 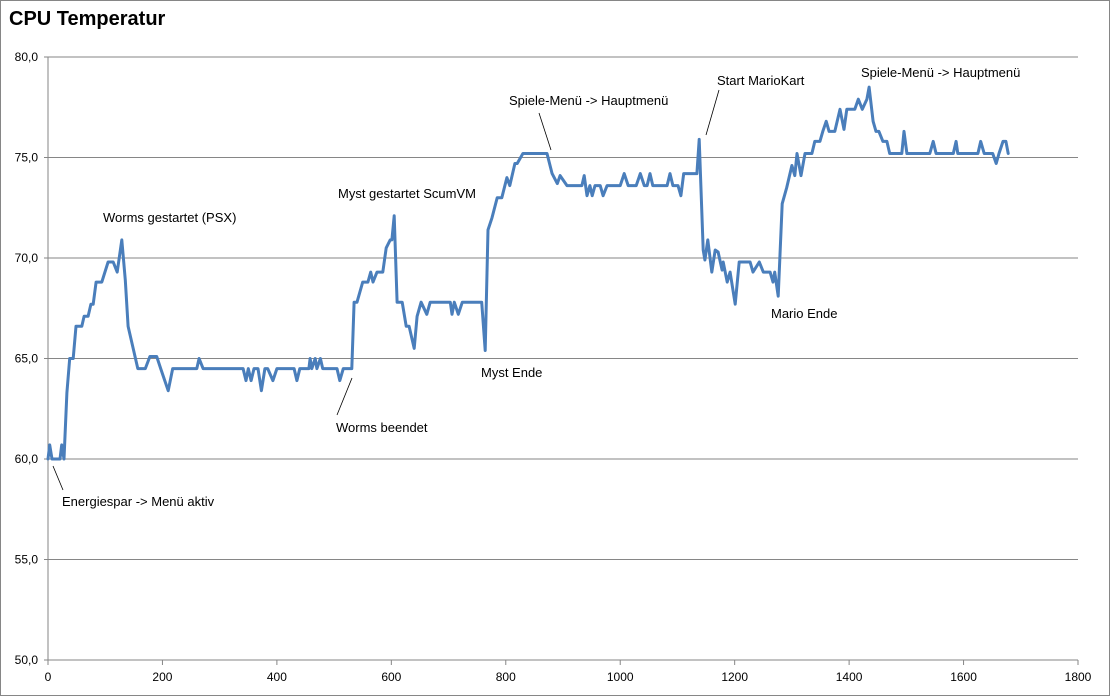 What do you see at coordinates (27, 459) in the screenshot?
I see `y-tick-label: 60,0` at bounding box center [27, 459].